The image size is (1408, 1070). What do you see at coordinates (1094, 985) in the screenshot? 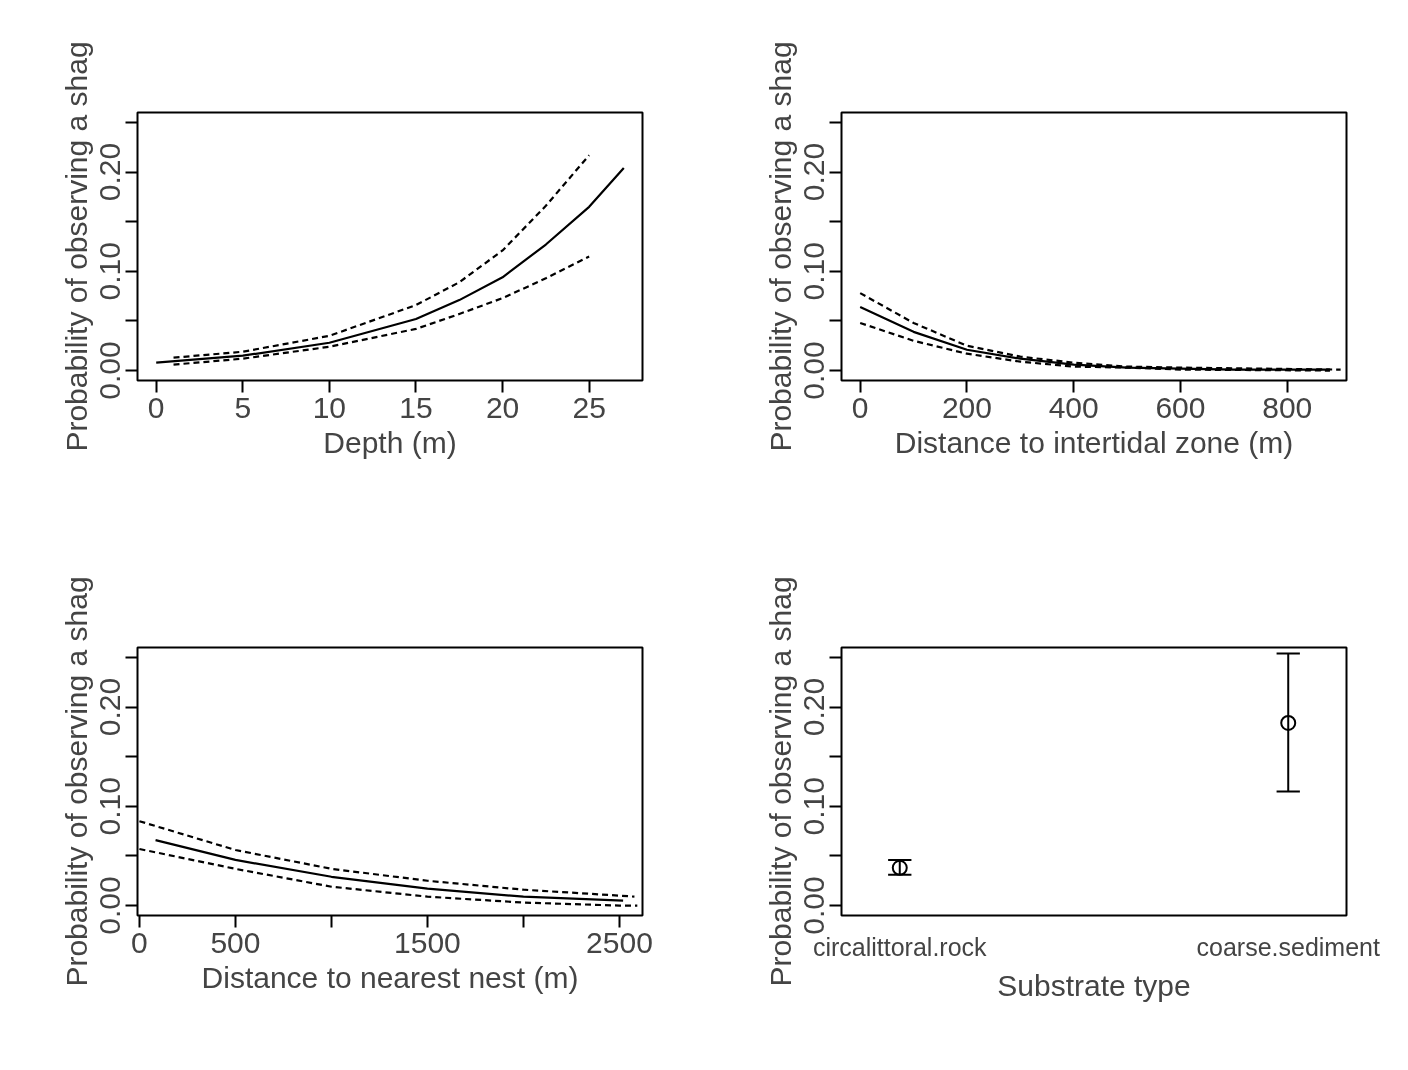
I see `x-axis-title: Substrate type` at bounding box center [1094, 985].